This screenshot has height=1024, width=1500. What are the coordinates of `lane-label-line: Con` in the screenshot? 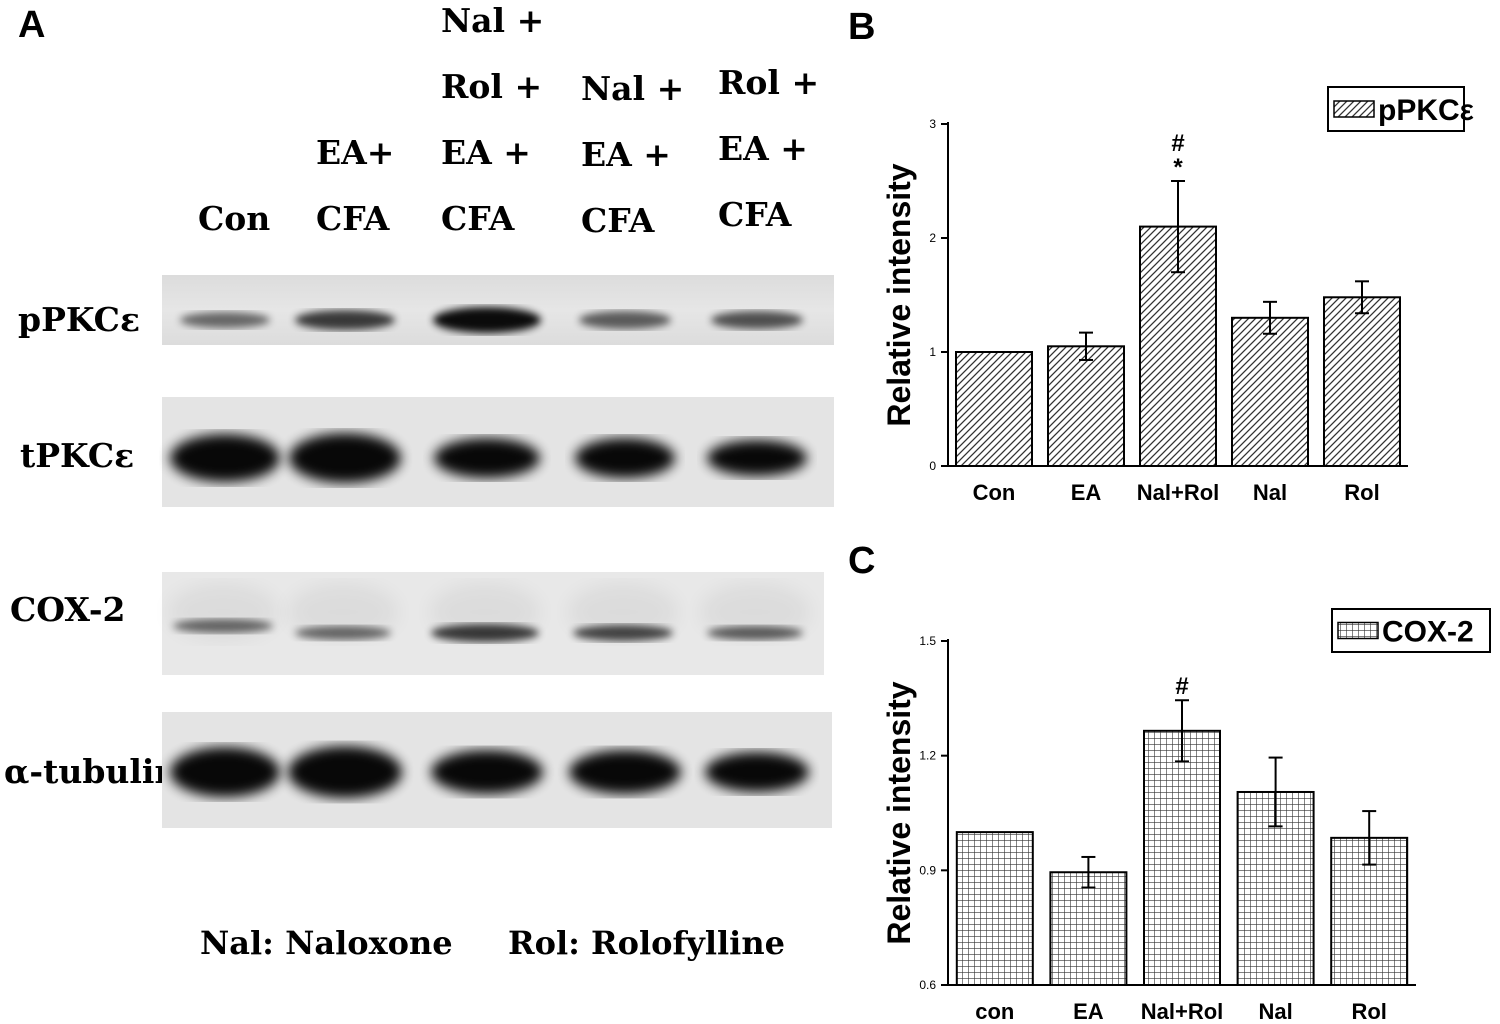 It's located at (234, 218).